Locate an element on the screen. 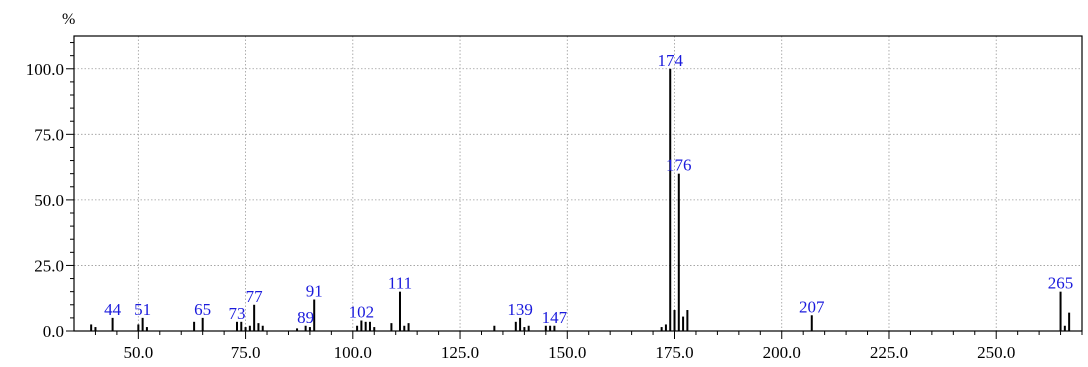  peak-label: 139 is located at coordinates (520, 309).